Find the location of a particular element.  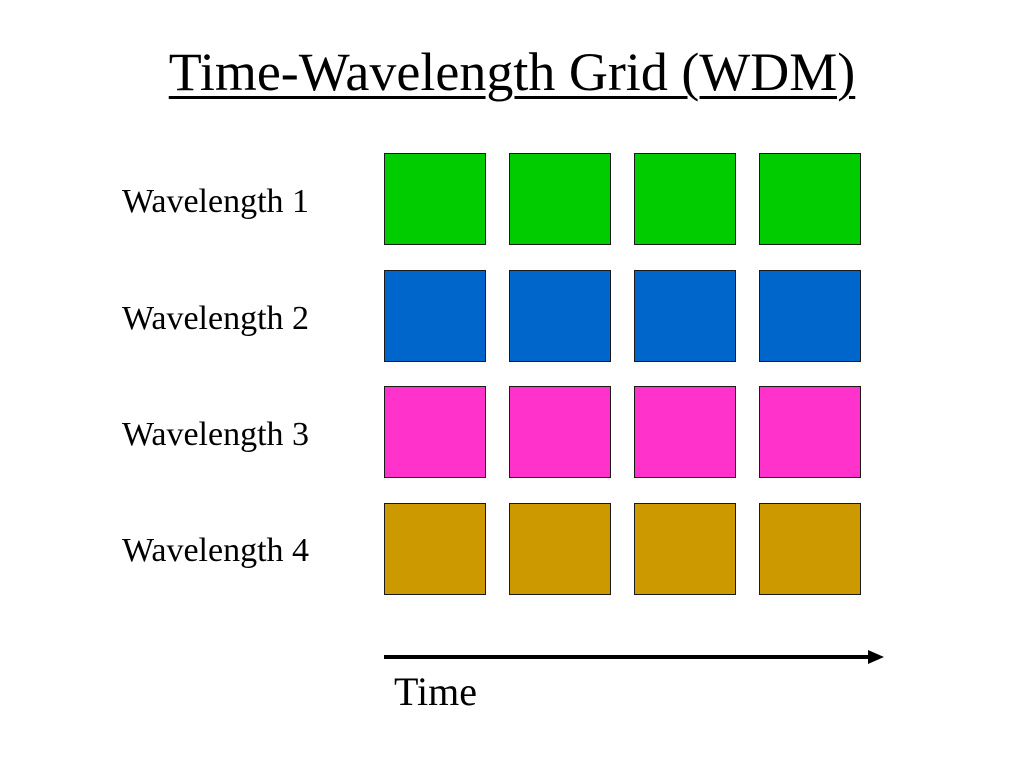

wavelength-2-label: Wavelength 2 is located at coordinates (216, 318).